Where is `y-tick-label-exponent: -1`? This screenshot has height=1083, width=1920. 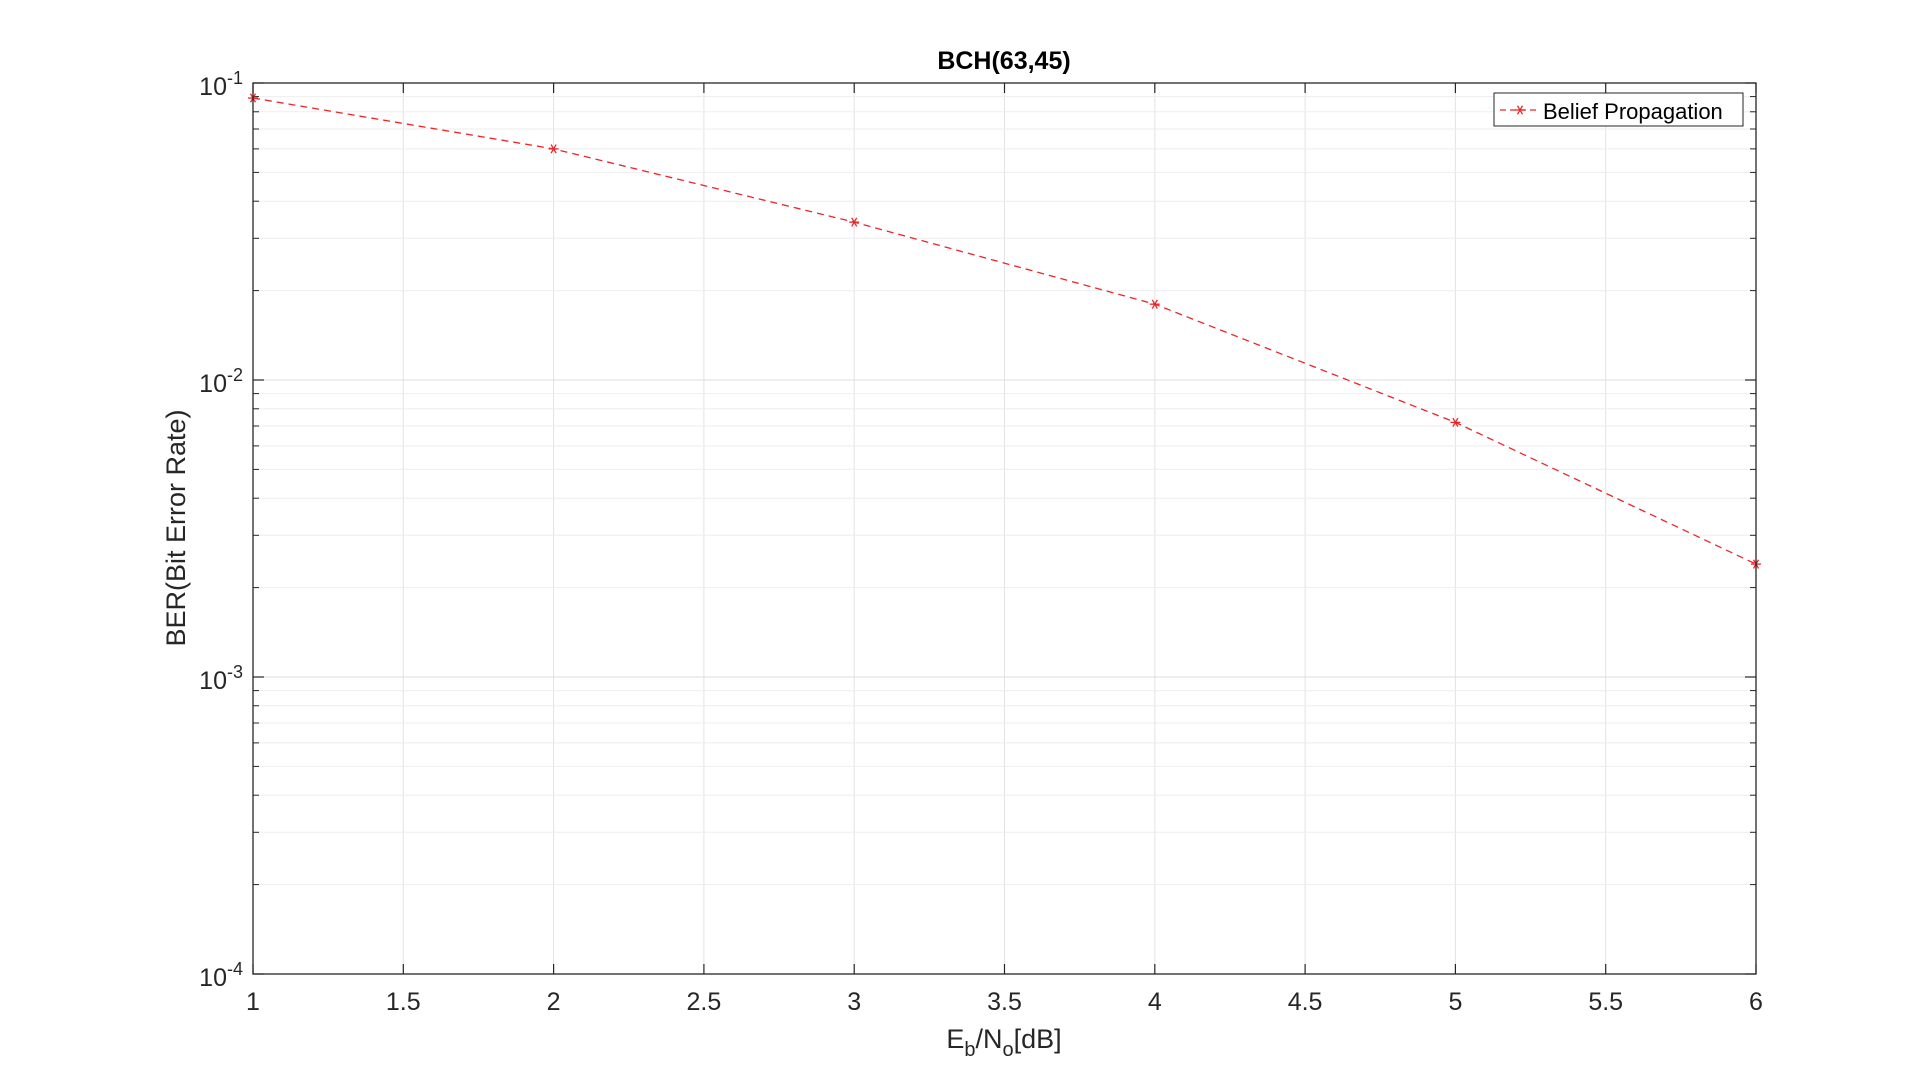
y-tick-label-exponent: -1 is located at coordinates (235, 78).